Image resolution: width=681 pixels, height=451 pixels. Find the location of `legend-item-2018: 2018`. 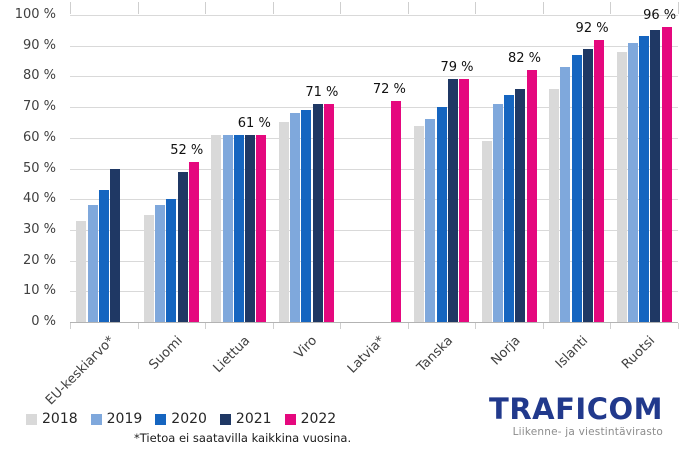

legend-item-2018: 2018 is located at coordinates (52, 419).